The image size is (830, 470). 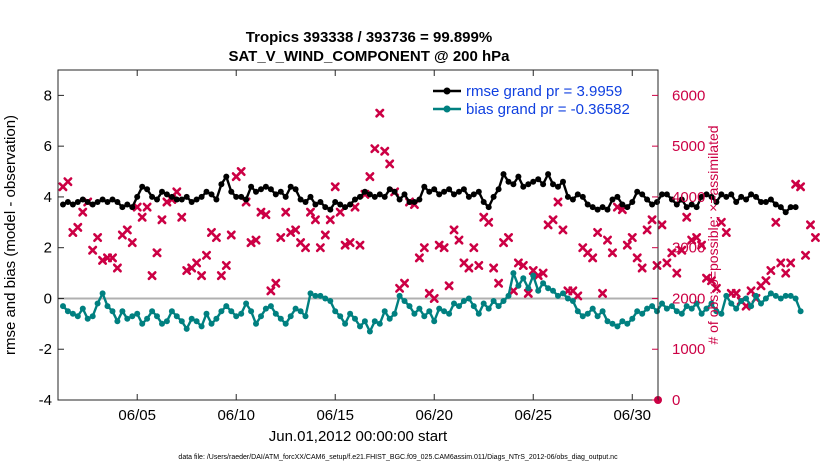 What do you see at coordinates (429, 193) in the screenshot?
I see `rmse-series` at bounding box center [429, 193].